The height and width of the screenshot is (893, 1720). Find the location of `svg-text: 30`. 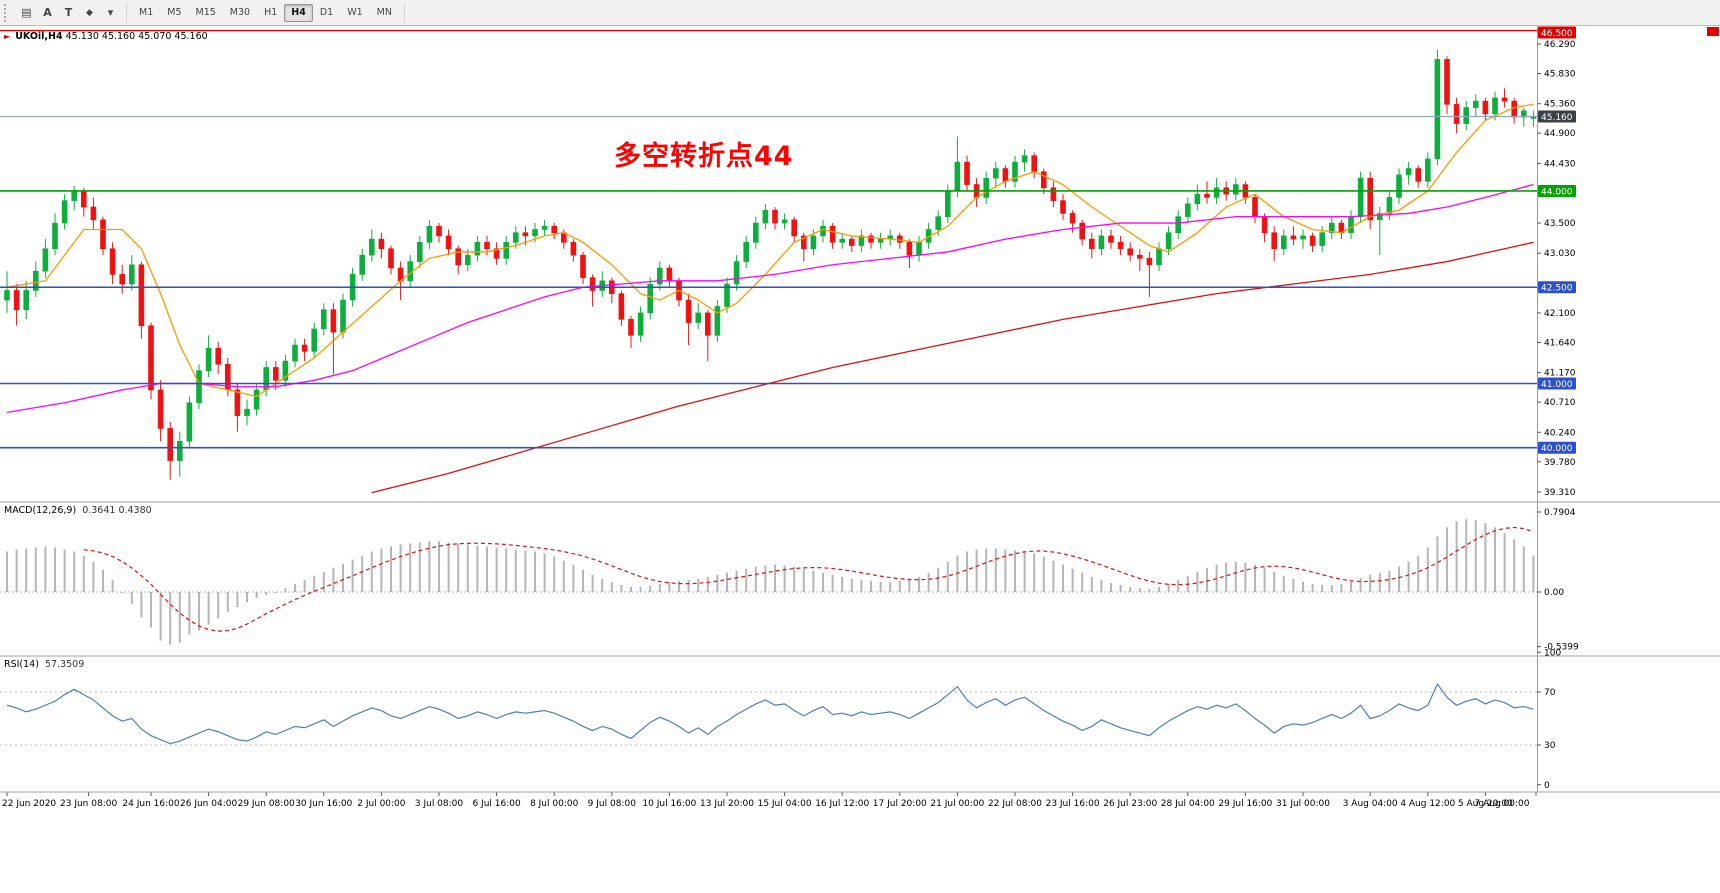

svg-text: 30 is located at coordinates (1550, 746).